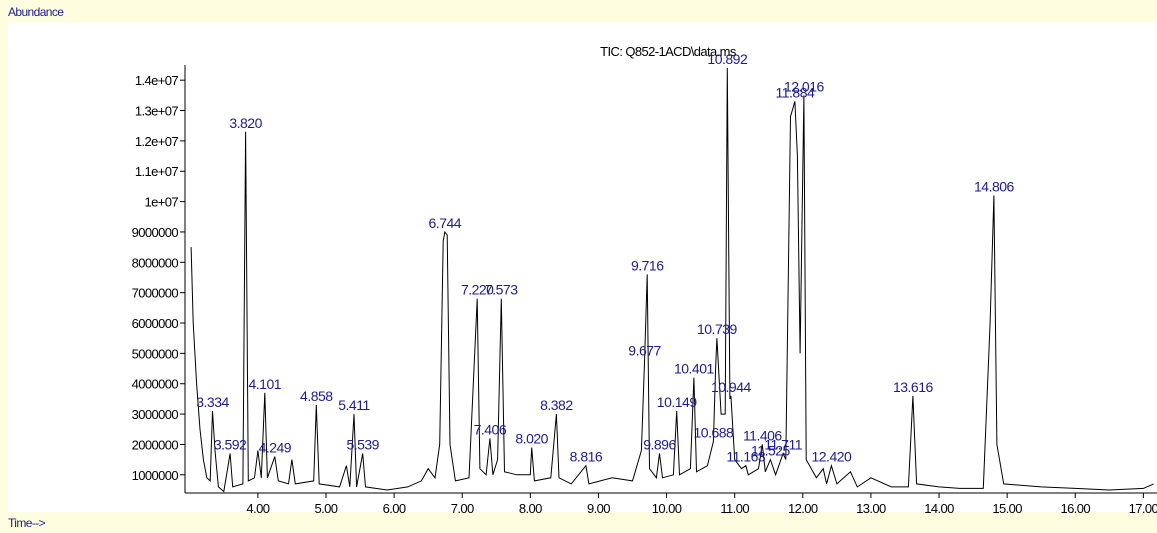 The height and width of the screenshot is (533, 1157). I want to click on y-axis-label: Abundance, so click(36, 12).